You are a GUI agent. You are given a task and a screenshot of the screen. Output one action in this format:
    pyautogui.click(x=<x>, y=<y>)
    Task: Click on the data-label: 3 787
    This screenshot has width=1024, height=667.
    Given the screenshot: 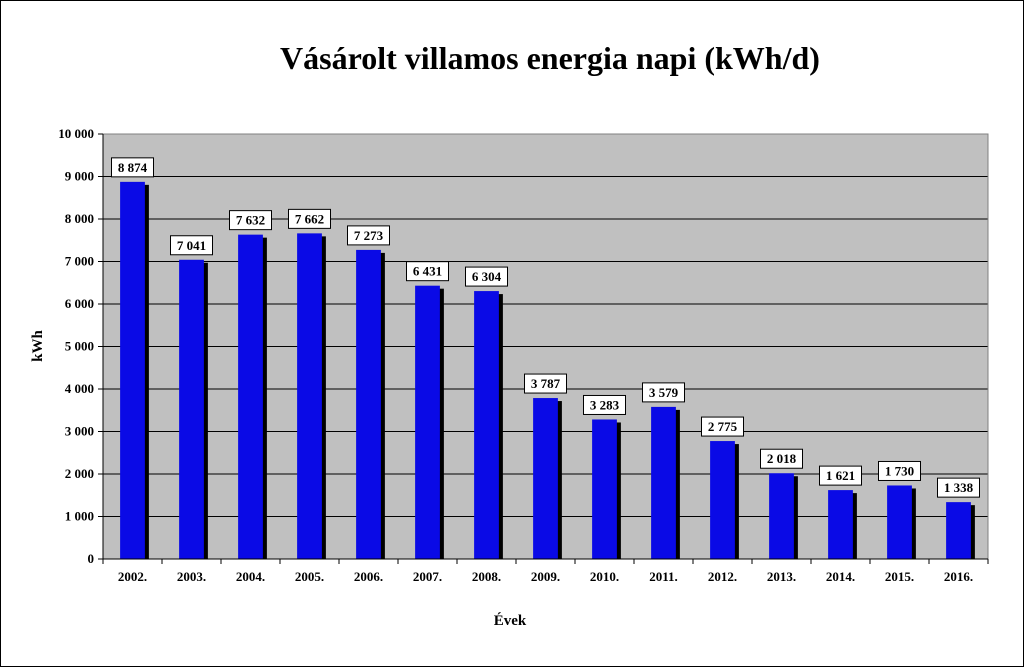 What is the action you would take?
    pyautogui.click(x=546, y=383)
    